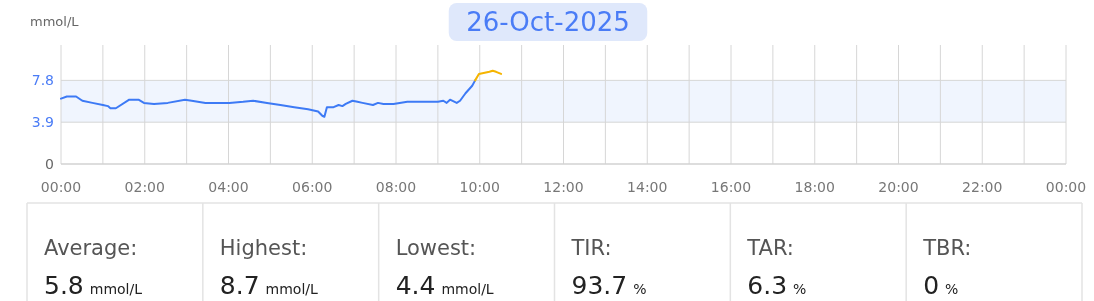 The height and width of the screenshot is (301, 1094). What do you see at coordinates (599, 285) in the screenshot?
I see `data-label: 93.7` at bounding box center [599, 285].